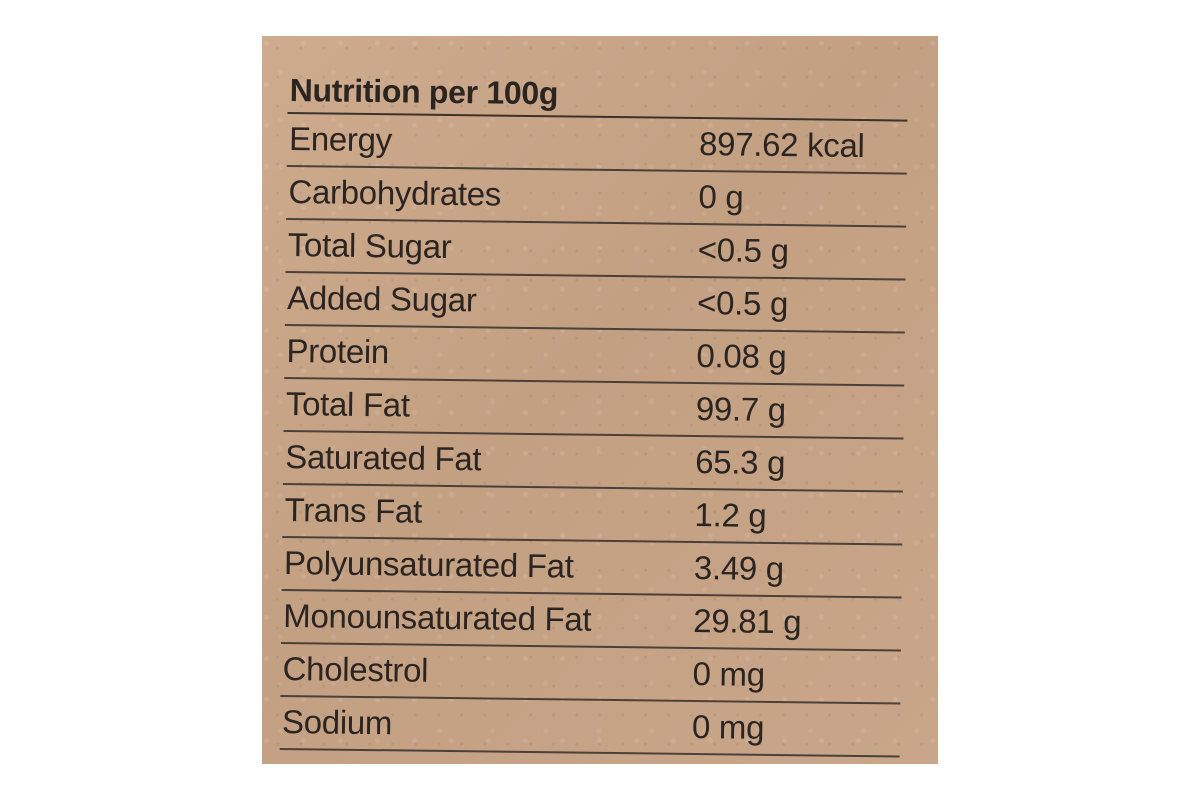 The image size is (1200, 800). What do you see at coordinates (740, 462) in the screenshot?
I see `nutrient-value: 65.3 g` at bounding box center [740, 462].